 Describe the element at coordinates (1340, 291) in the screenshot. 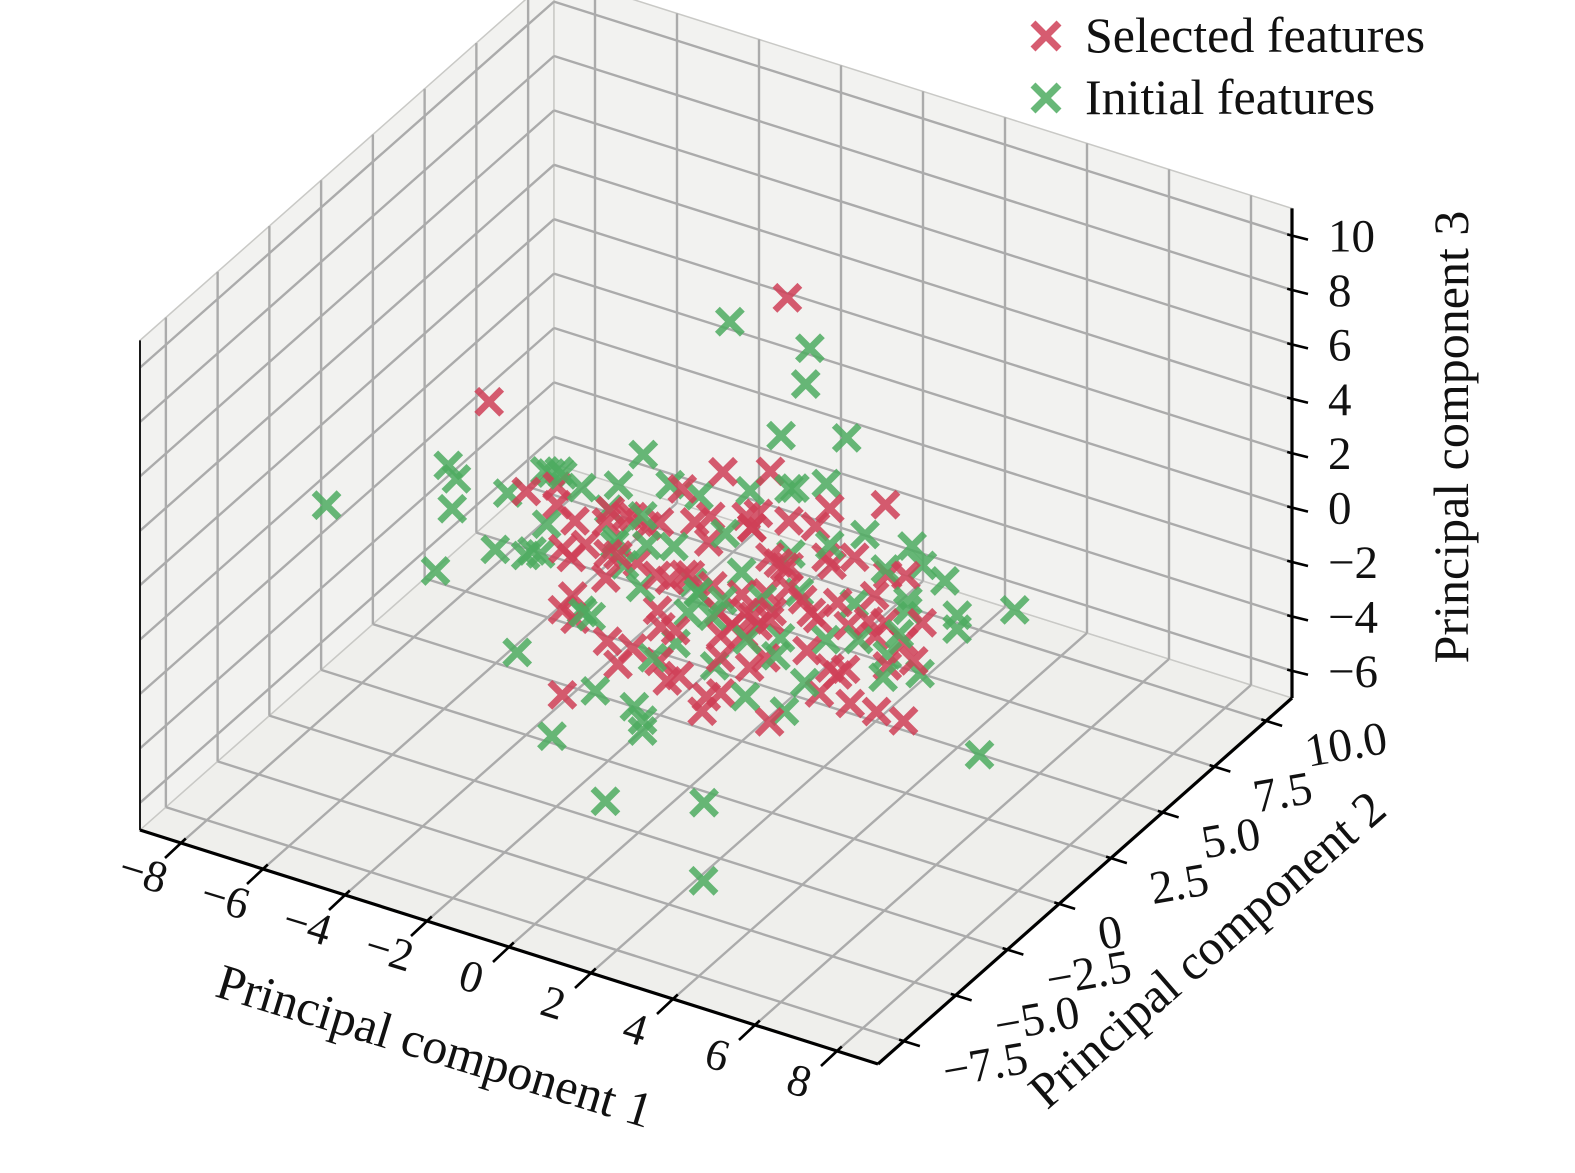

I see `z-tick-label: 8` at that location.